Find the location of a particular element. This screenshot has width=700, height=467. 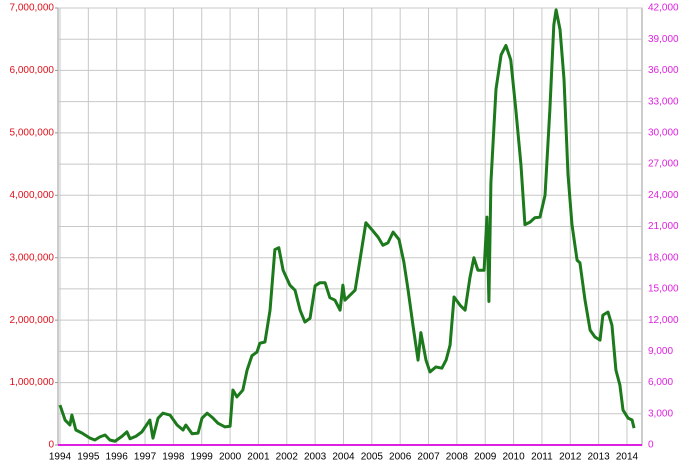

x-tick-label: 2005 is located at coordinates (372, 457).